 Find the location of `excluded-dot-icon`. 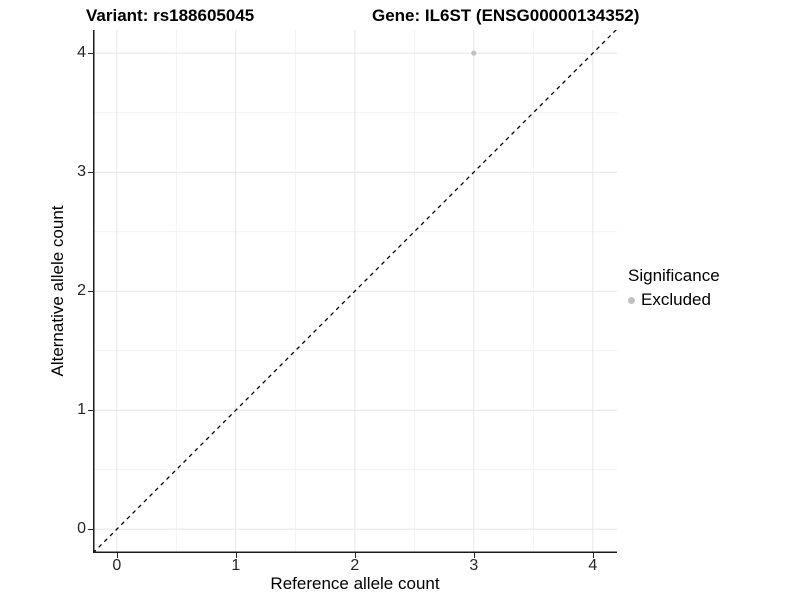

excluded-dot-icon is located at coordinates (631, 300).